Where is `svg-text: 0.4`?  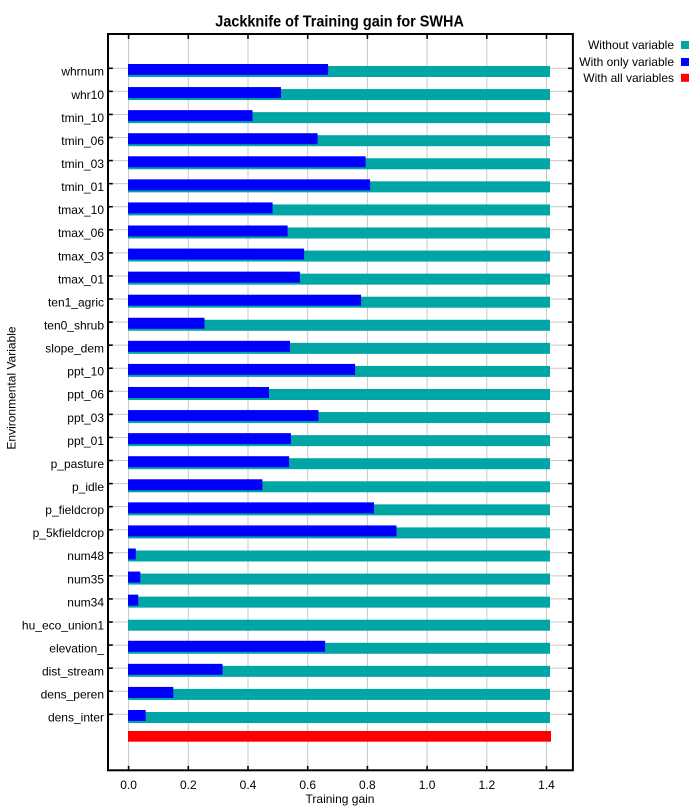
svg-text: 0.4 is located at coordinates (248, 785).